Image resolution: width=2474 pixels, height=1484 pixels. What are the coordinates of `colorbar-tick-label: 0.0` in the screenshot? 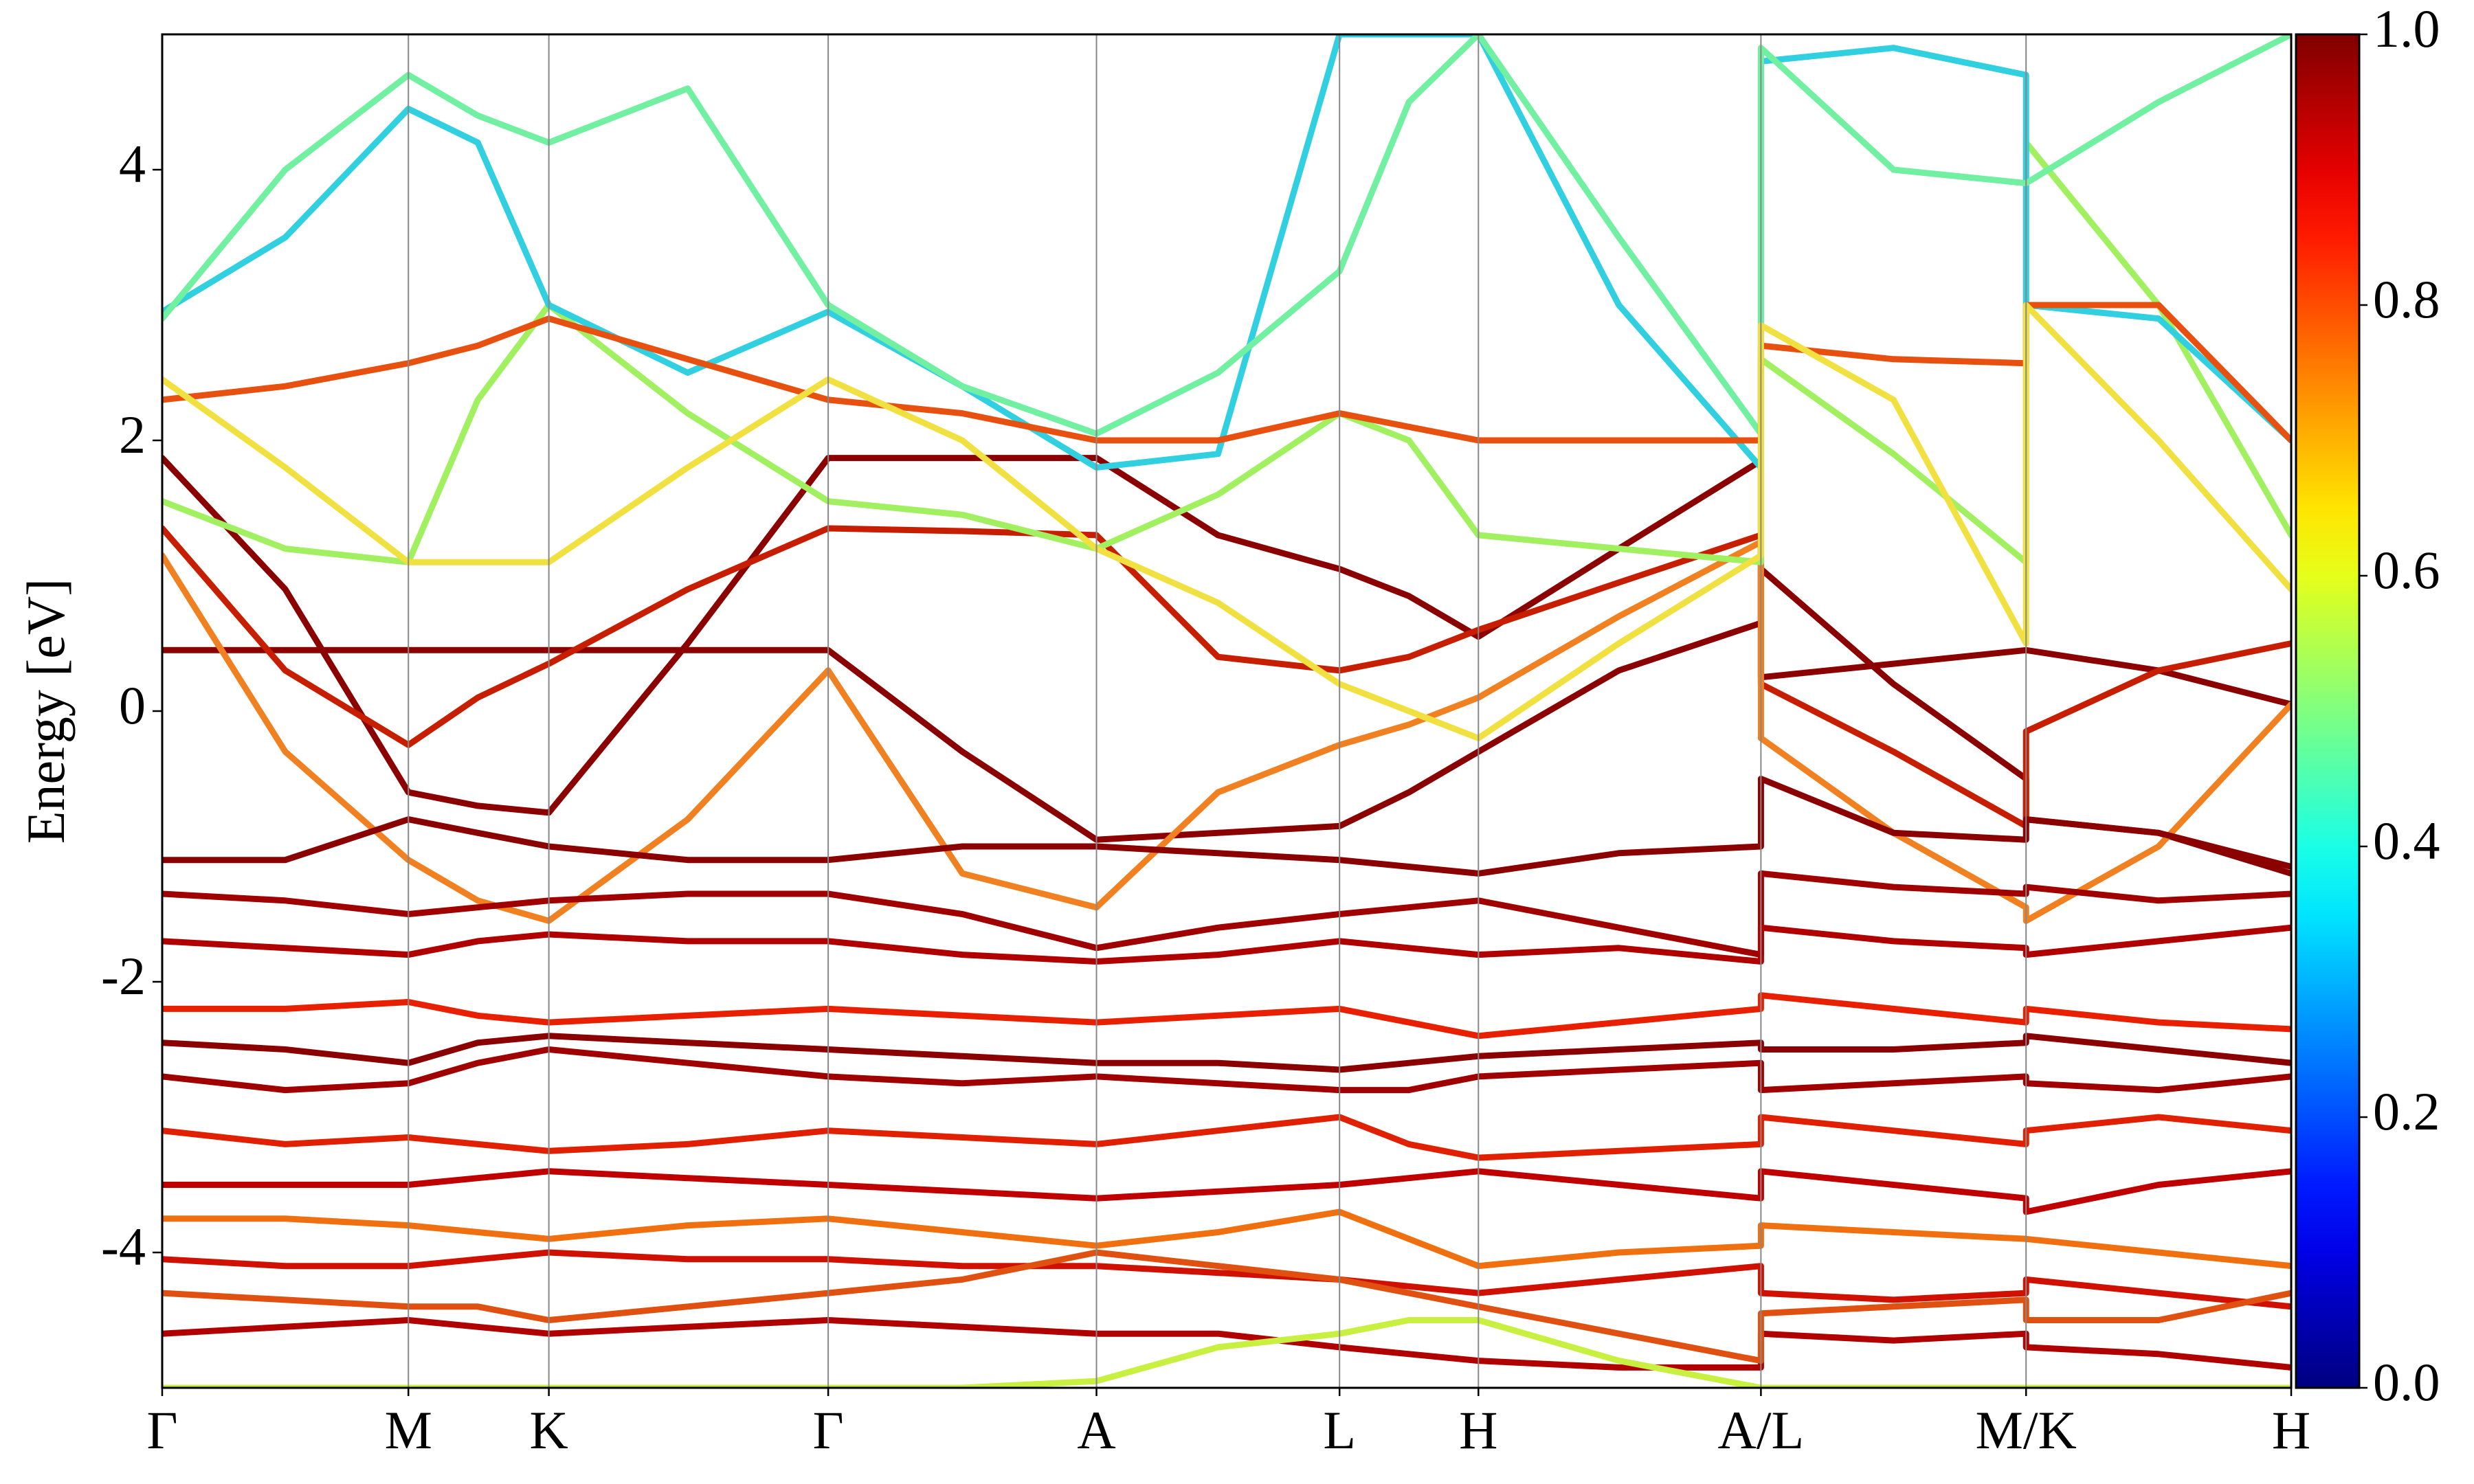 It's located at (2406, 1382).